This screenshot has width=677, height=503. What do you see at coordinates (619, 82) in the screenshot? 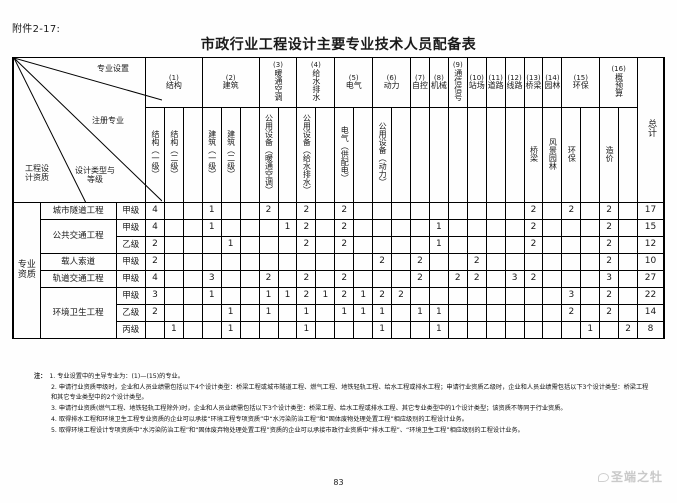
I see `group-header-概预算: (16) 概预算` at bounding box center [619, 82].